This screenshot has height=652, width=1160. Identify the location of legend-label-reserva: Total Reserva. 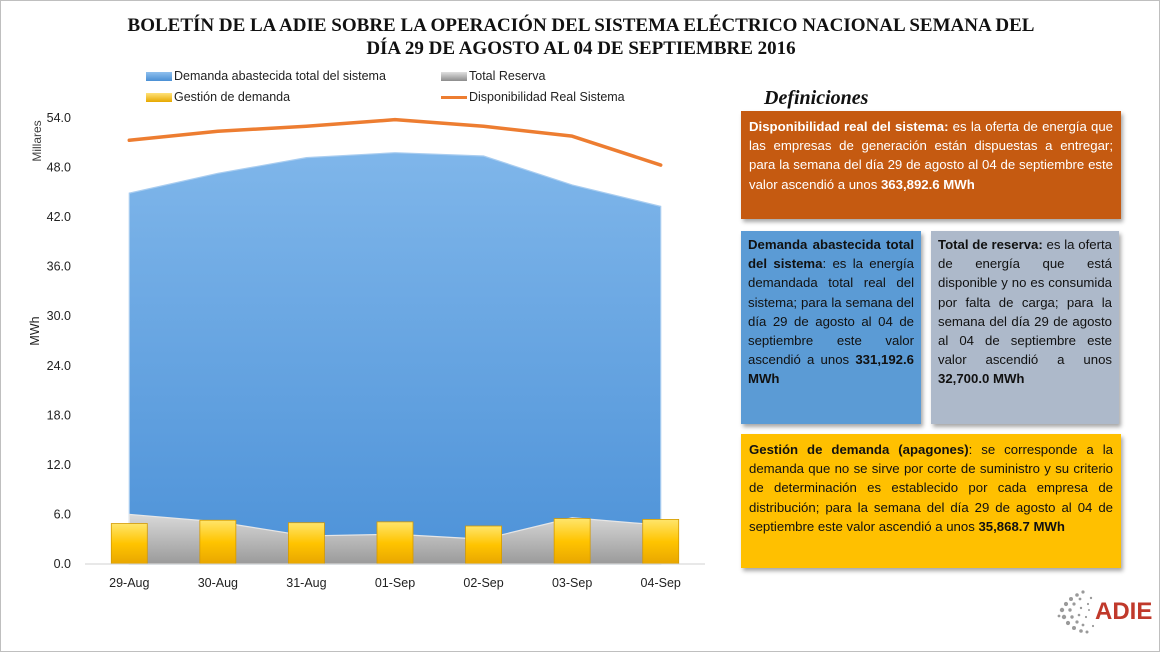
(507, 76).